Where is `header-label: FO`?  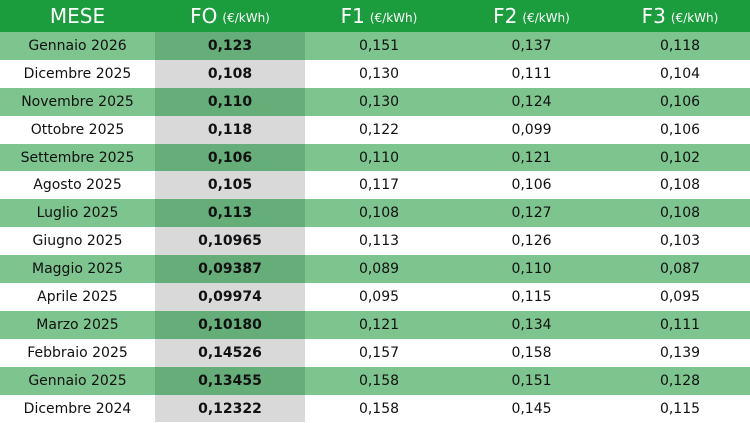
header-label: FO is located at coordinates (204, 16).